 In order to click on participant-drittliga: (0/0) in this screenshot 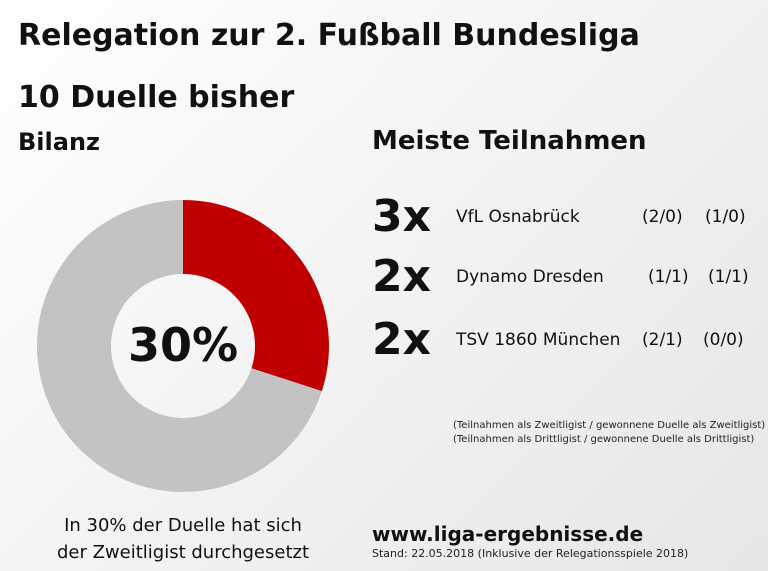, I will do `click(723, 340)`.